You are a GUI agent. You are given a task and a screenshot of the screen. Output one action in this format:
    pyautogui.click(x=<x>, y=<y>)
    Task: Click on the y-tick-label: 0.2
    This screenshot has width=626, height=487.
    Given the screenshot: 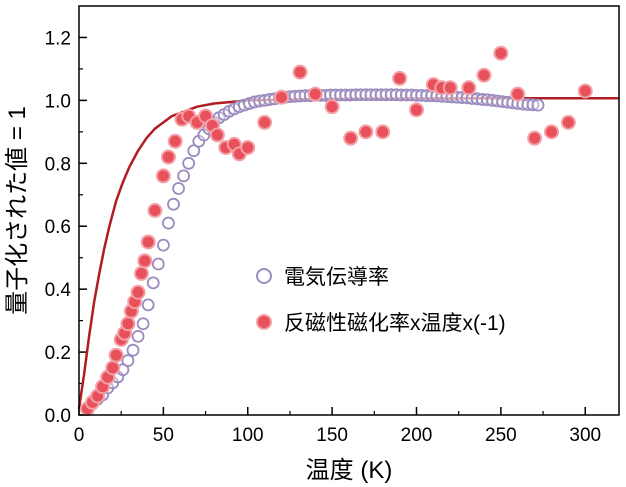 What is the action you would take?
    pyautogui.click(x=58, y=353)
    